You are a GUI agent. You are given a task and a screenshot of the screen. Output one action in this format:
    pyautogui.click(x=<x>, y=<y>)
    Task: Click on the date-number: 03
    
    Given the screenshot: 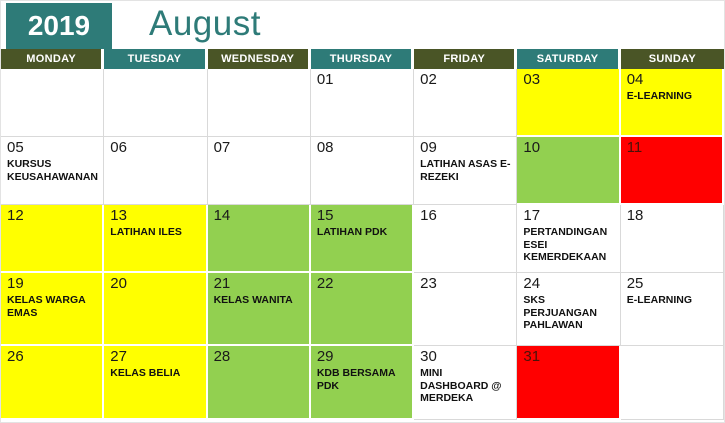 What is the action you would take?
    pyautogui.click(x=532, y=79)
    